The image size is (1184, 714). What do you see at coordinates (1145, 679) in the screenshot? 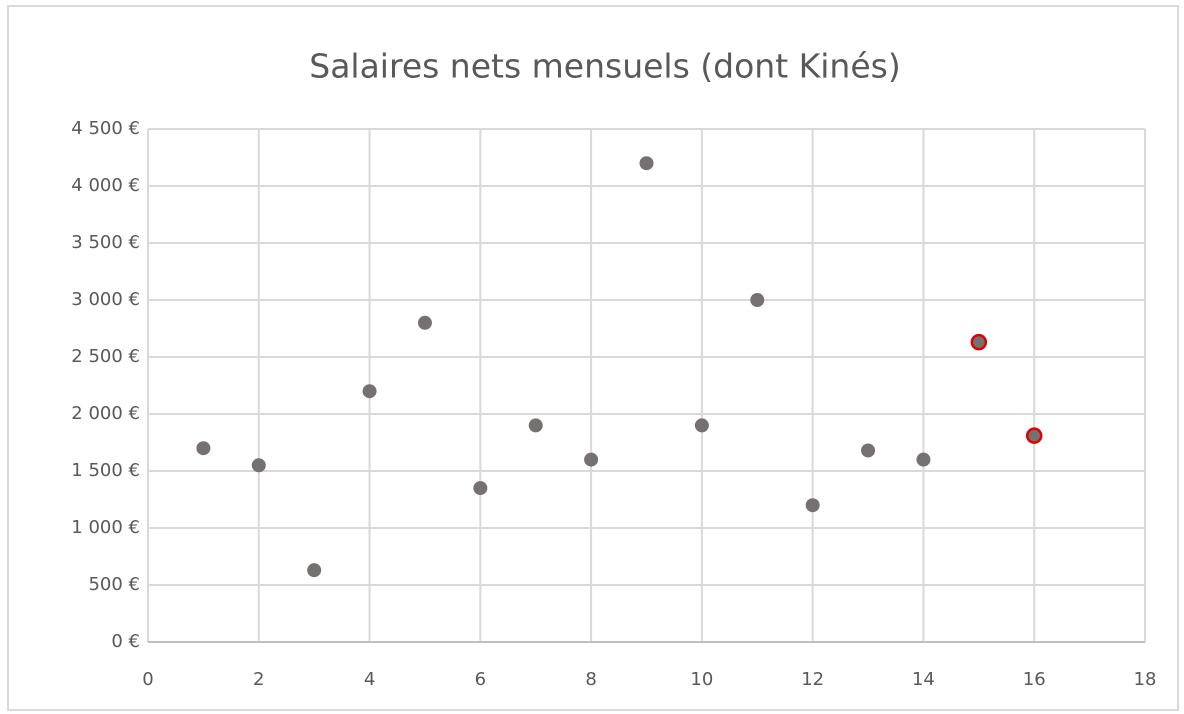
I see `x-tick-label: 18` at bounding box center [1145, 679].